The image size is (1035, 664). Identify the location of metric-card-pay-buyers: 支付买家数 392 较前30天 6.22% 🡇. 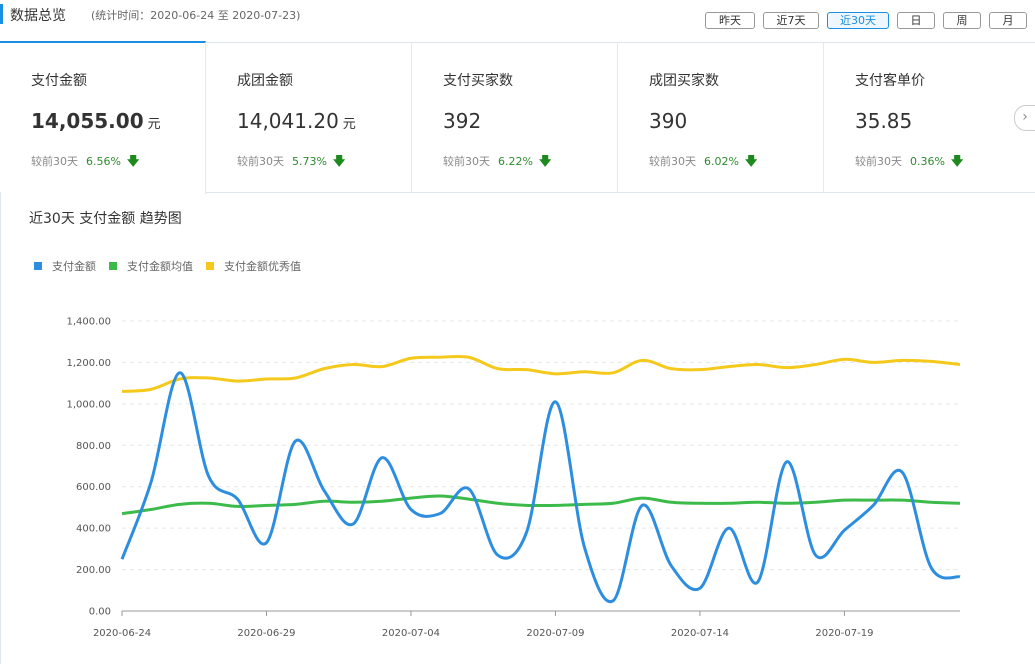
(515, 117).